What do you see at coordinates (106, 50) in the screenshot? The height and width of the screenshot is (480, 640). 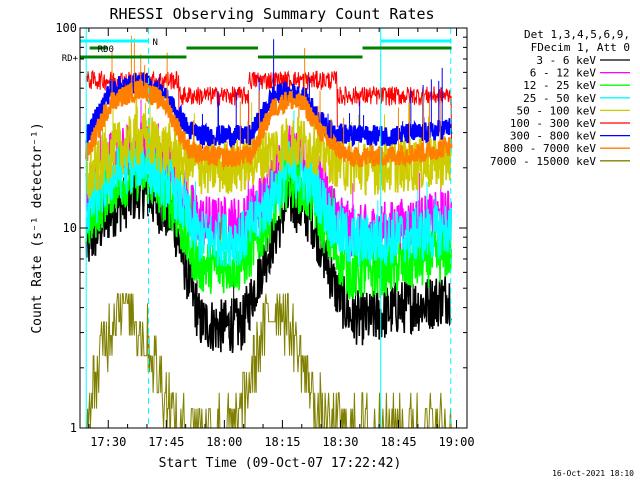 I see `annotation-label: RD0` at bounding box center [106, 50].